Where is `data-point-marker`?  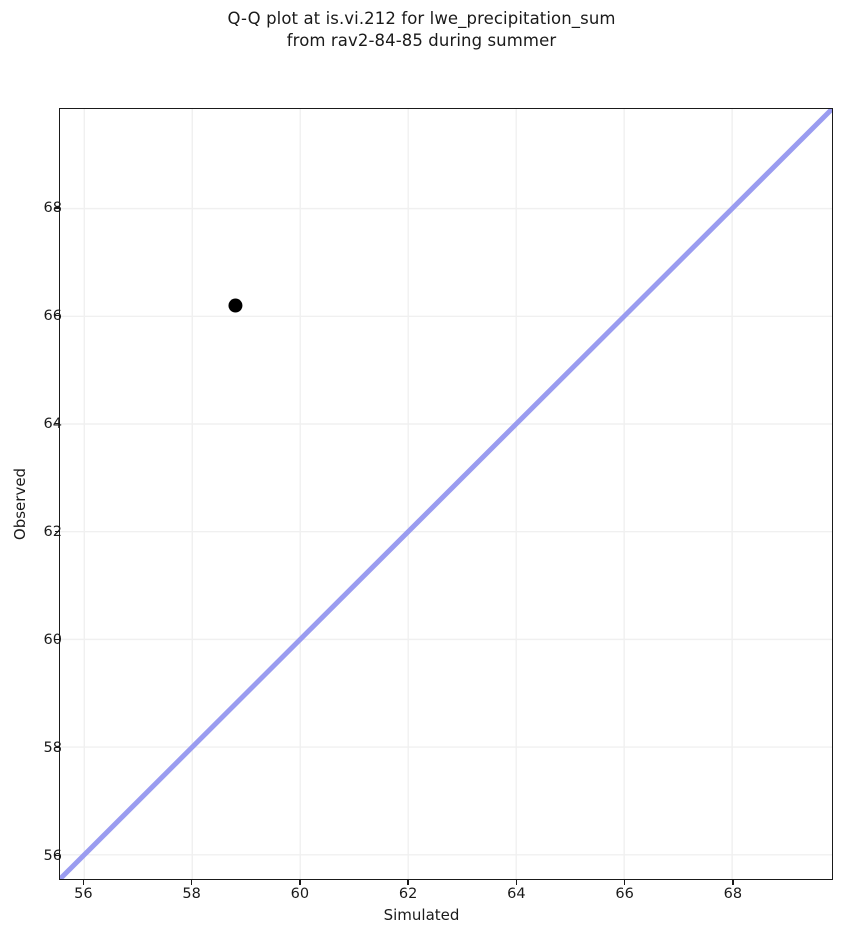 data-point-marker is located at coordinates (235, 305).